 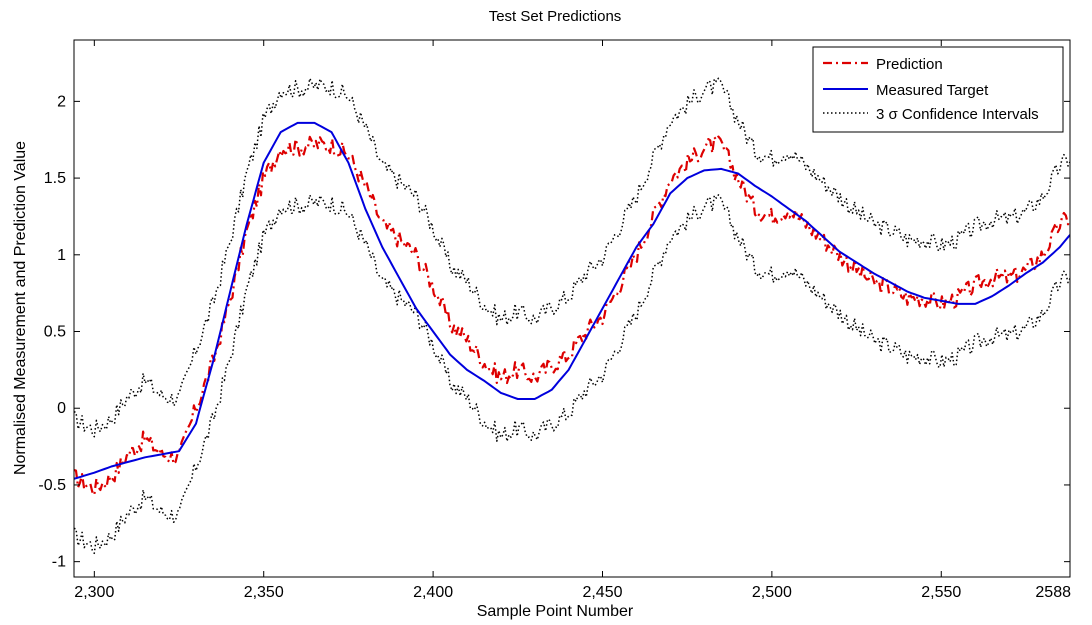 What do you see at coordinates (555, 611) in the screenshot?
I see `x-axis-title: Sample Point Number` at bounding box center [555, 611].